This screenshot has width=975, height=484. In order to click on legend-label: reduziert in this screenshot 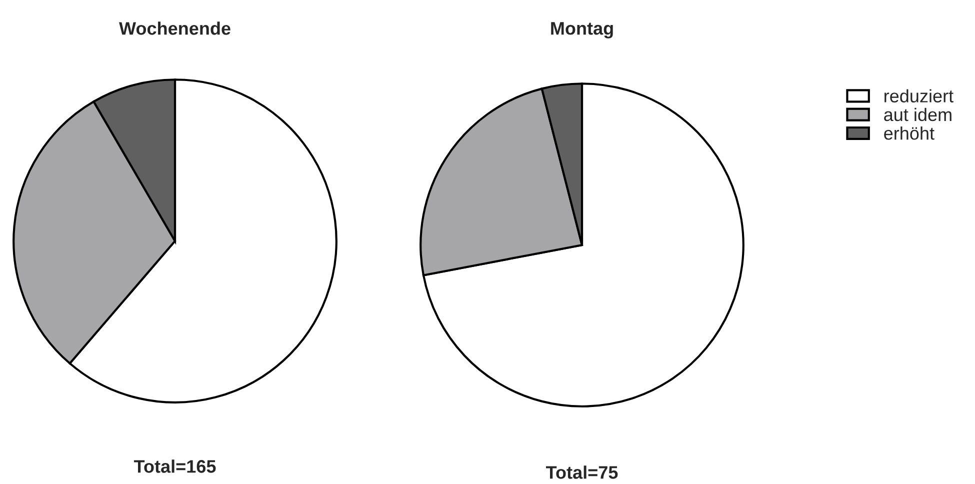, I will do `click(919, 95)`.